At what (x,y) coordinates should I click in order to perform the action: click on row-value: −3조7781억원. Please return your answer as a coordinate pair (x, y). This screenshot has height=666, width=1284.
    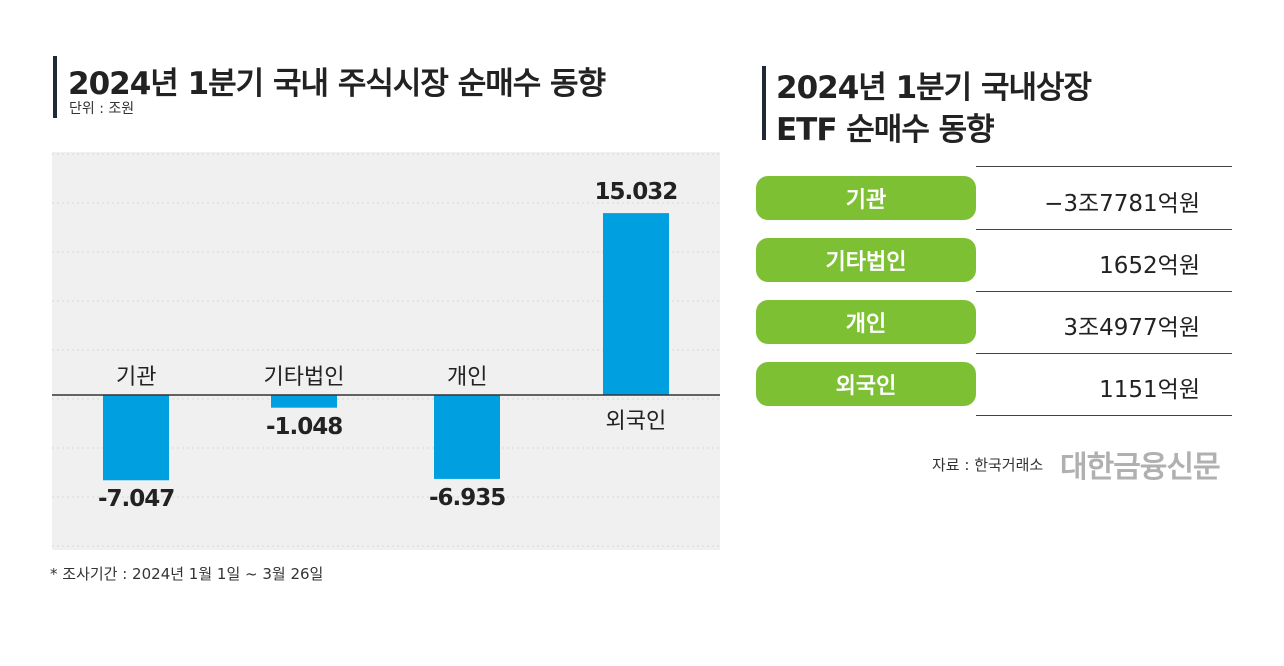
    Looking at the image, I should click on (1122, 204).